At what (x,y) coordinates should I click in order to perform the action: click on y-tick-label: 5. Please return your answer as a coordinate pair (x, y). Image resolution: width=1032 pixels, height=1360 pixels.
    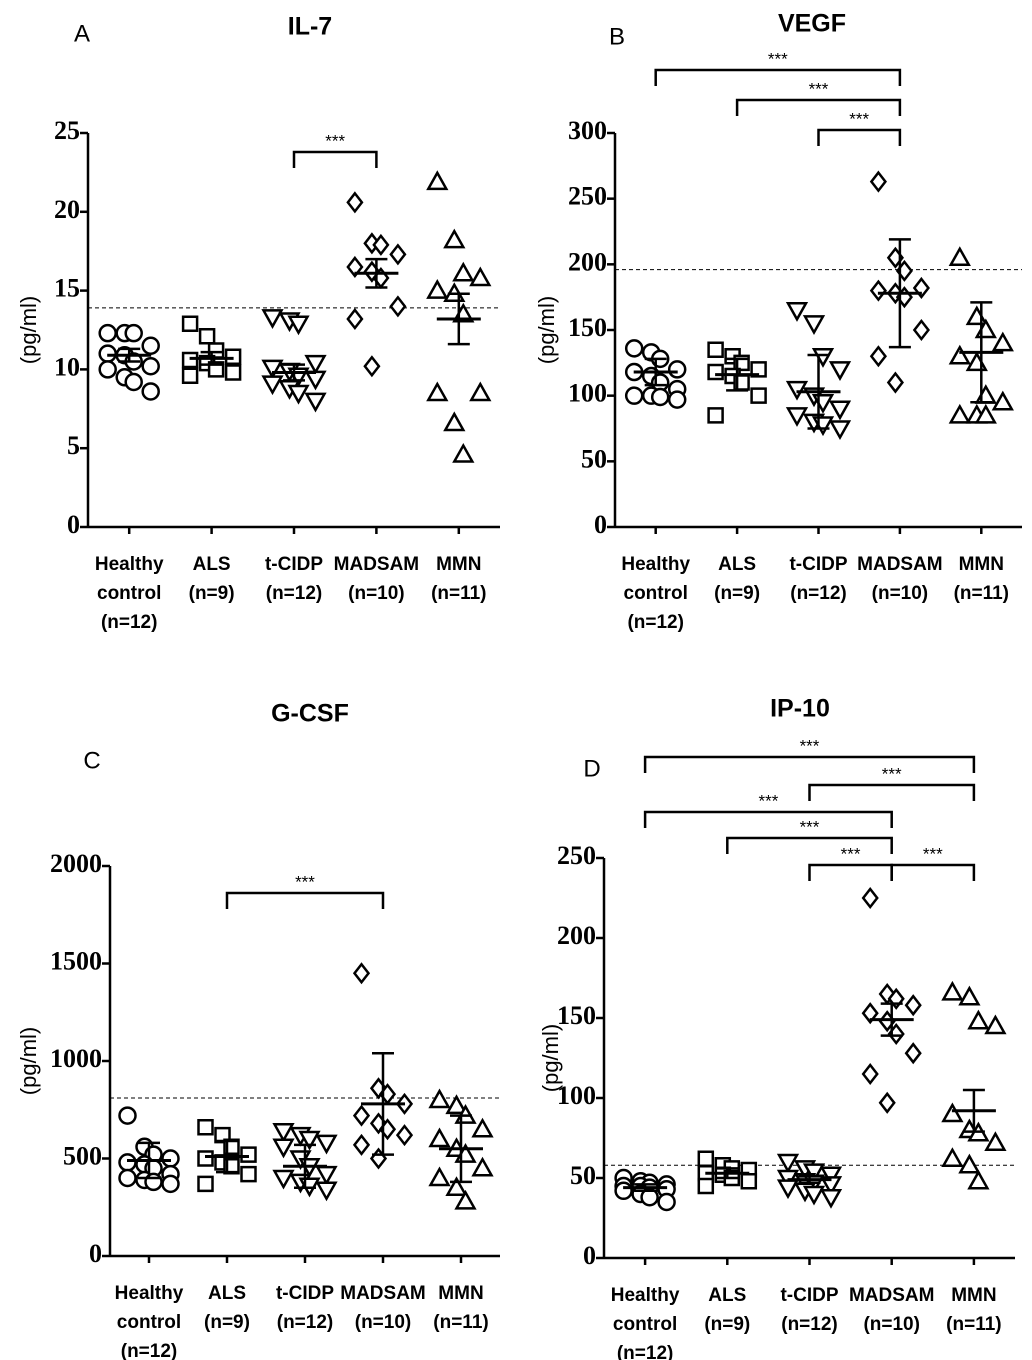
    Looking at the image, I should click on (73, 445).